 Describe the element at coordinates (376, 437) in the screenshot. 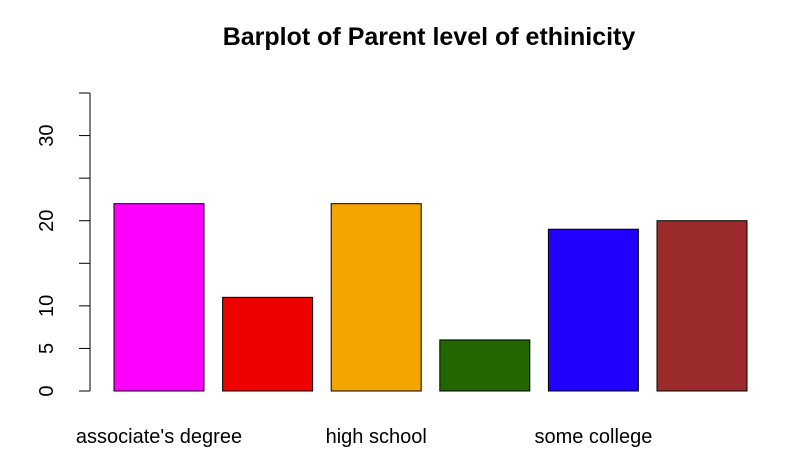

I see `x-category-label: high school` at that location.